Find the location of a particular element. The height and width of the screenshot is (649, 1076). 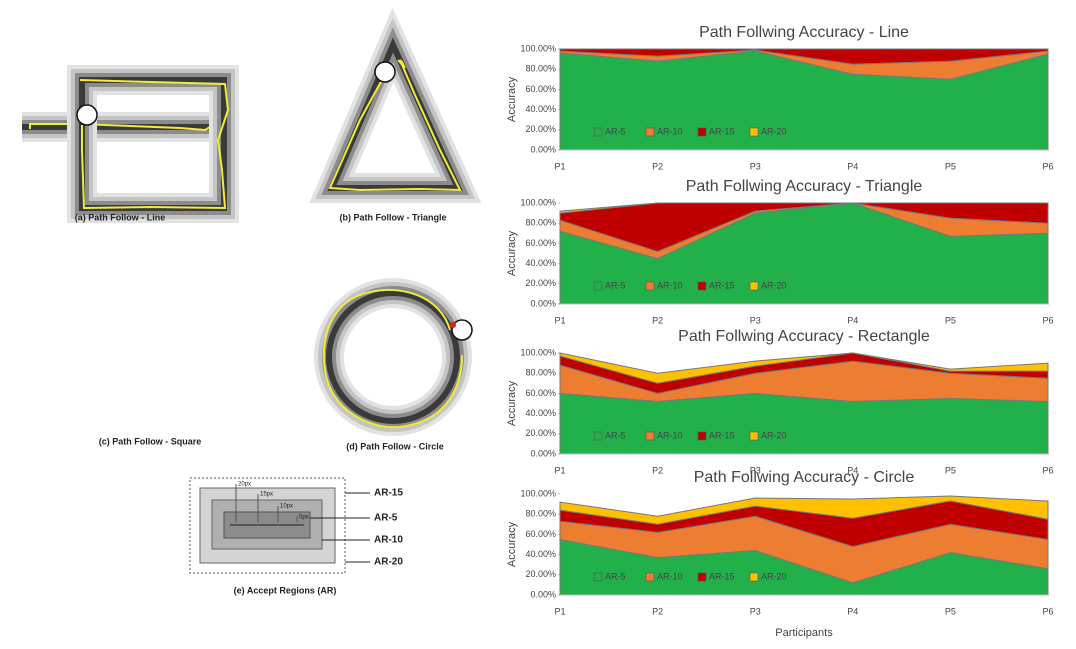

circle-panel is located at coordinates (397, 358).